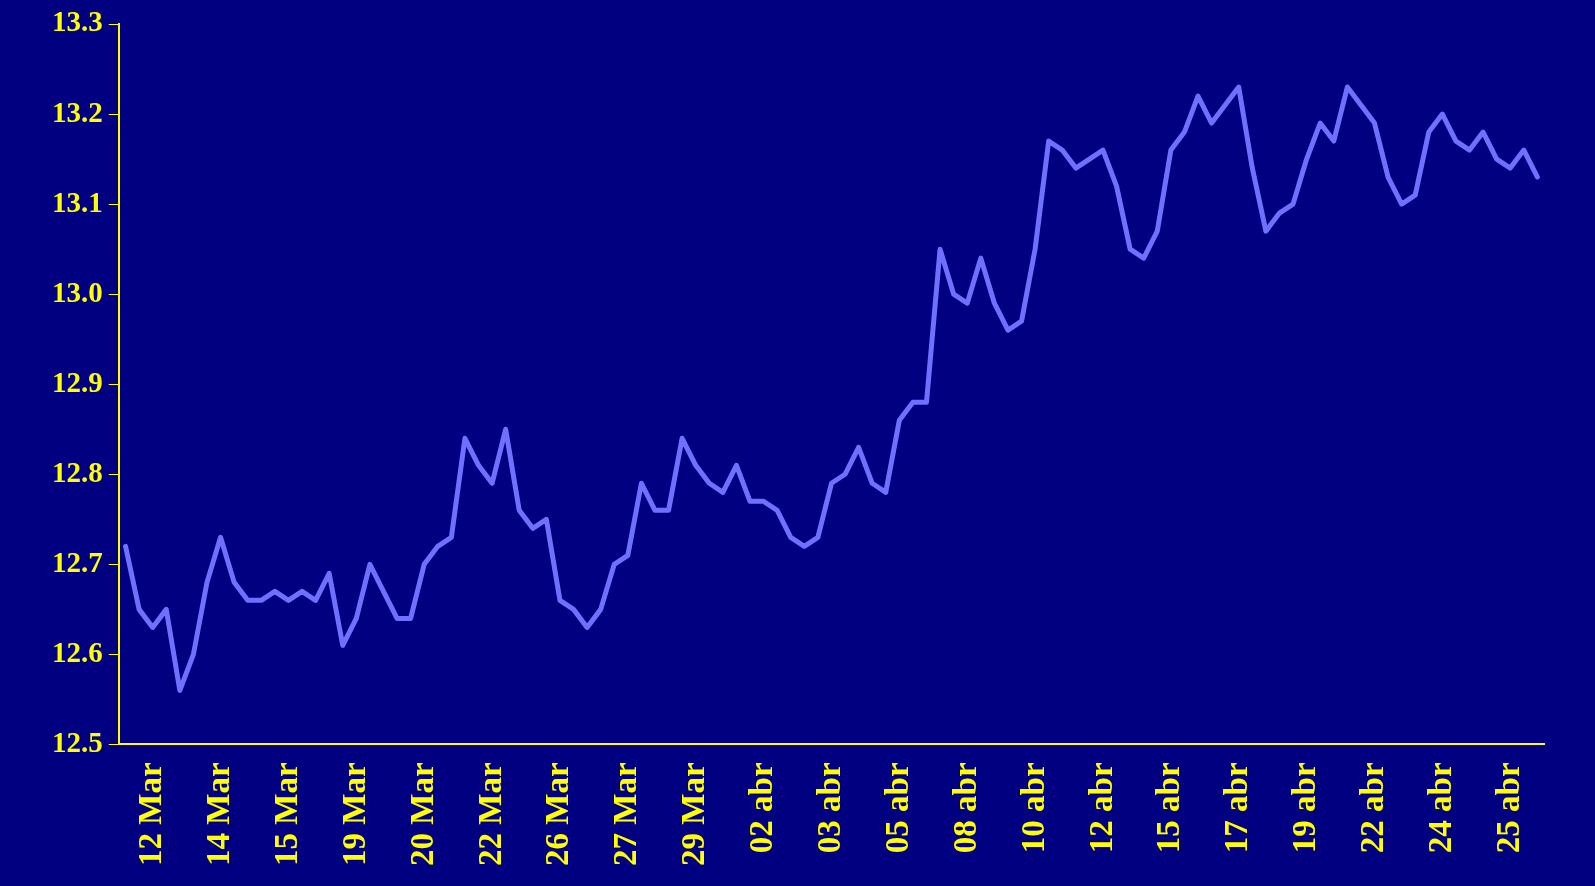  Describe the element at coordinates (77, 111) in the screenshot. I see `y-tick-label: 13.2` at that location.